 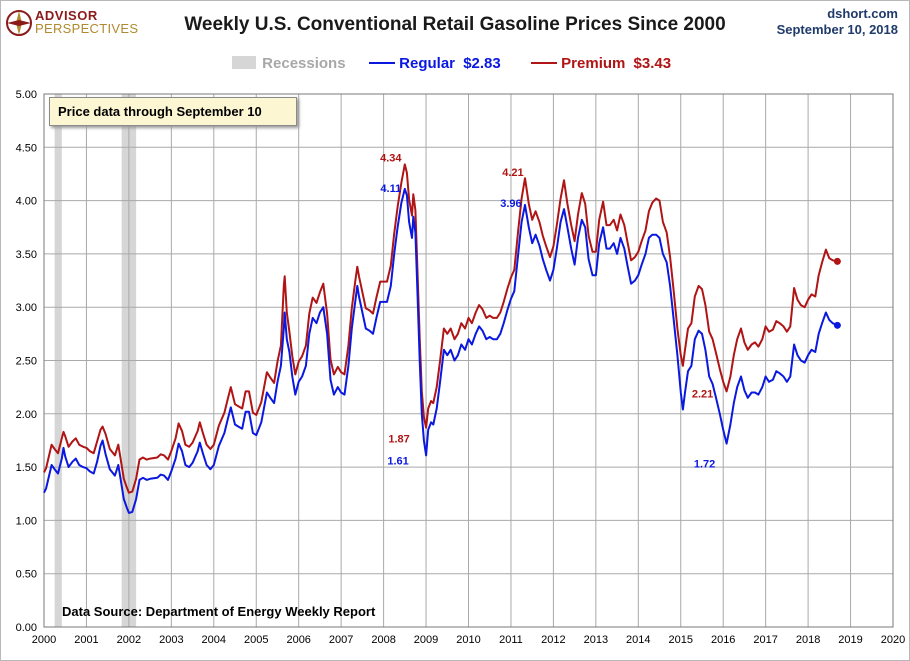 I want to click on y-tick-label: 3.00, so click(x=26, y=308).